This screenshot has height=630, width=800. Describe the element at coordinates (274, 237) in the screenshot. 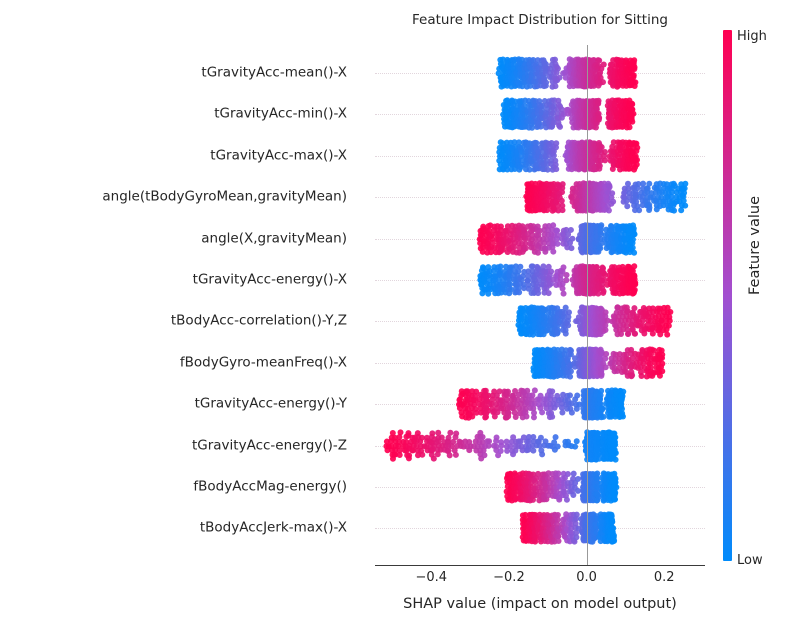

I see `feature-label: angle(X,gravityMean)` at that location.